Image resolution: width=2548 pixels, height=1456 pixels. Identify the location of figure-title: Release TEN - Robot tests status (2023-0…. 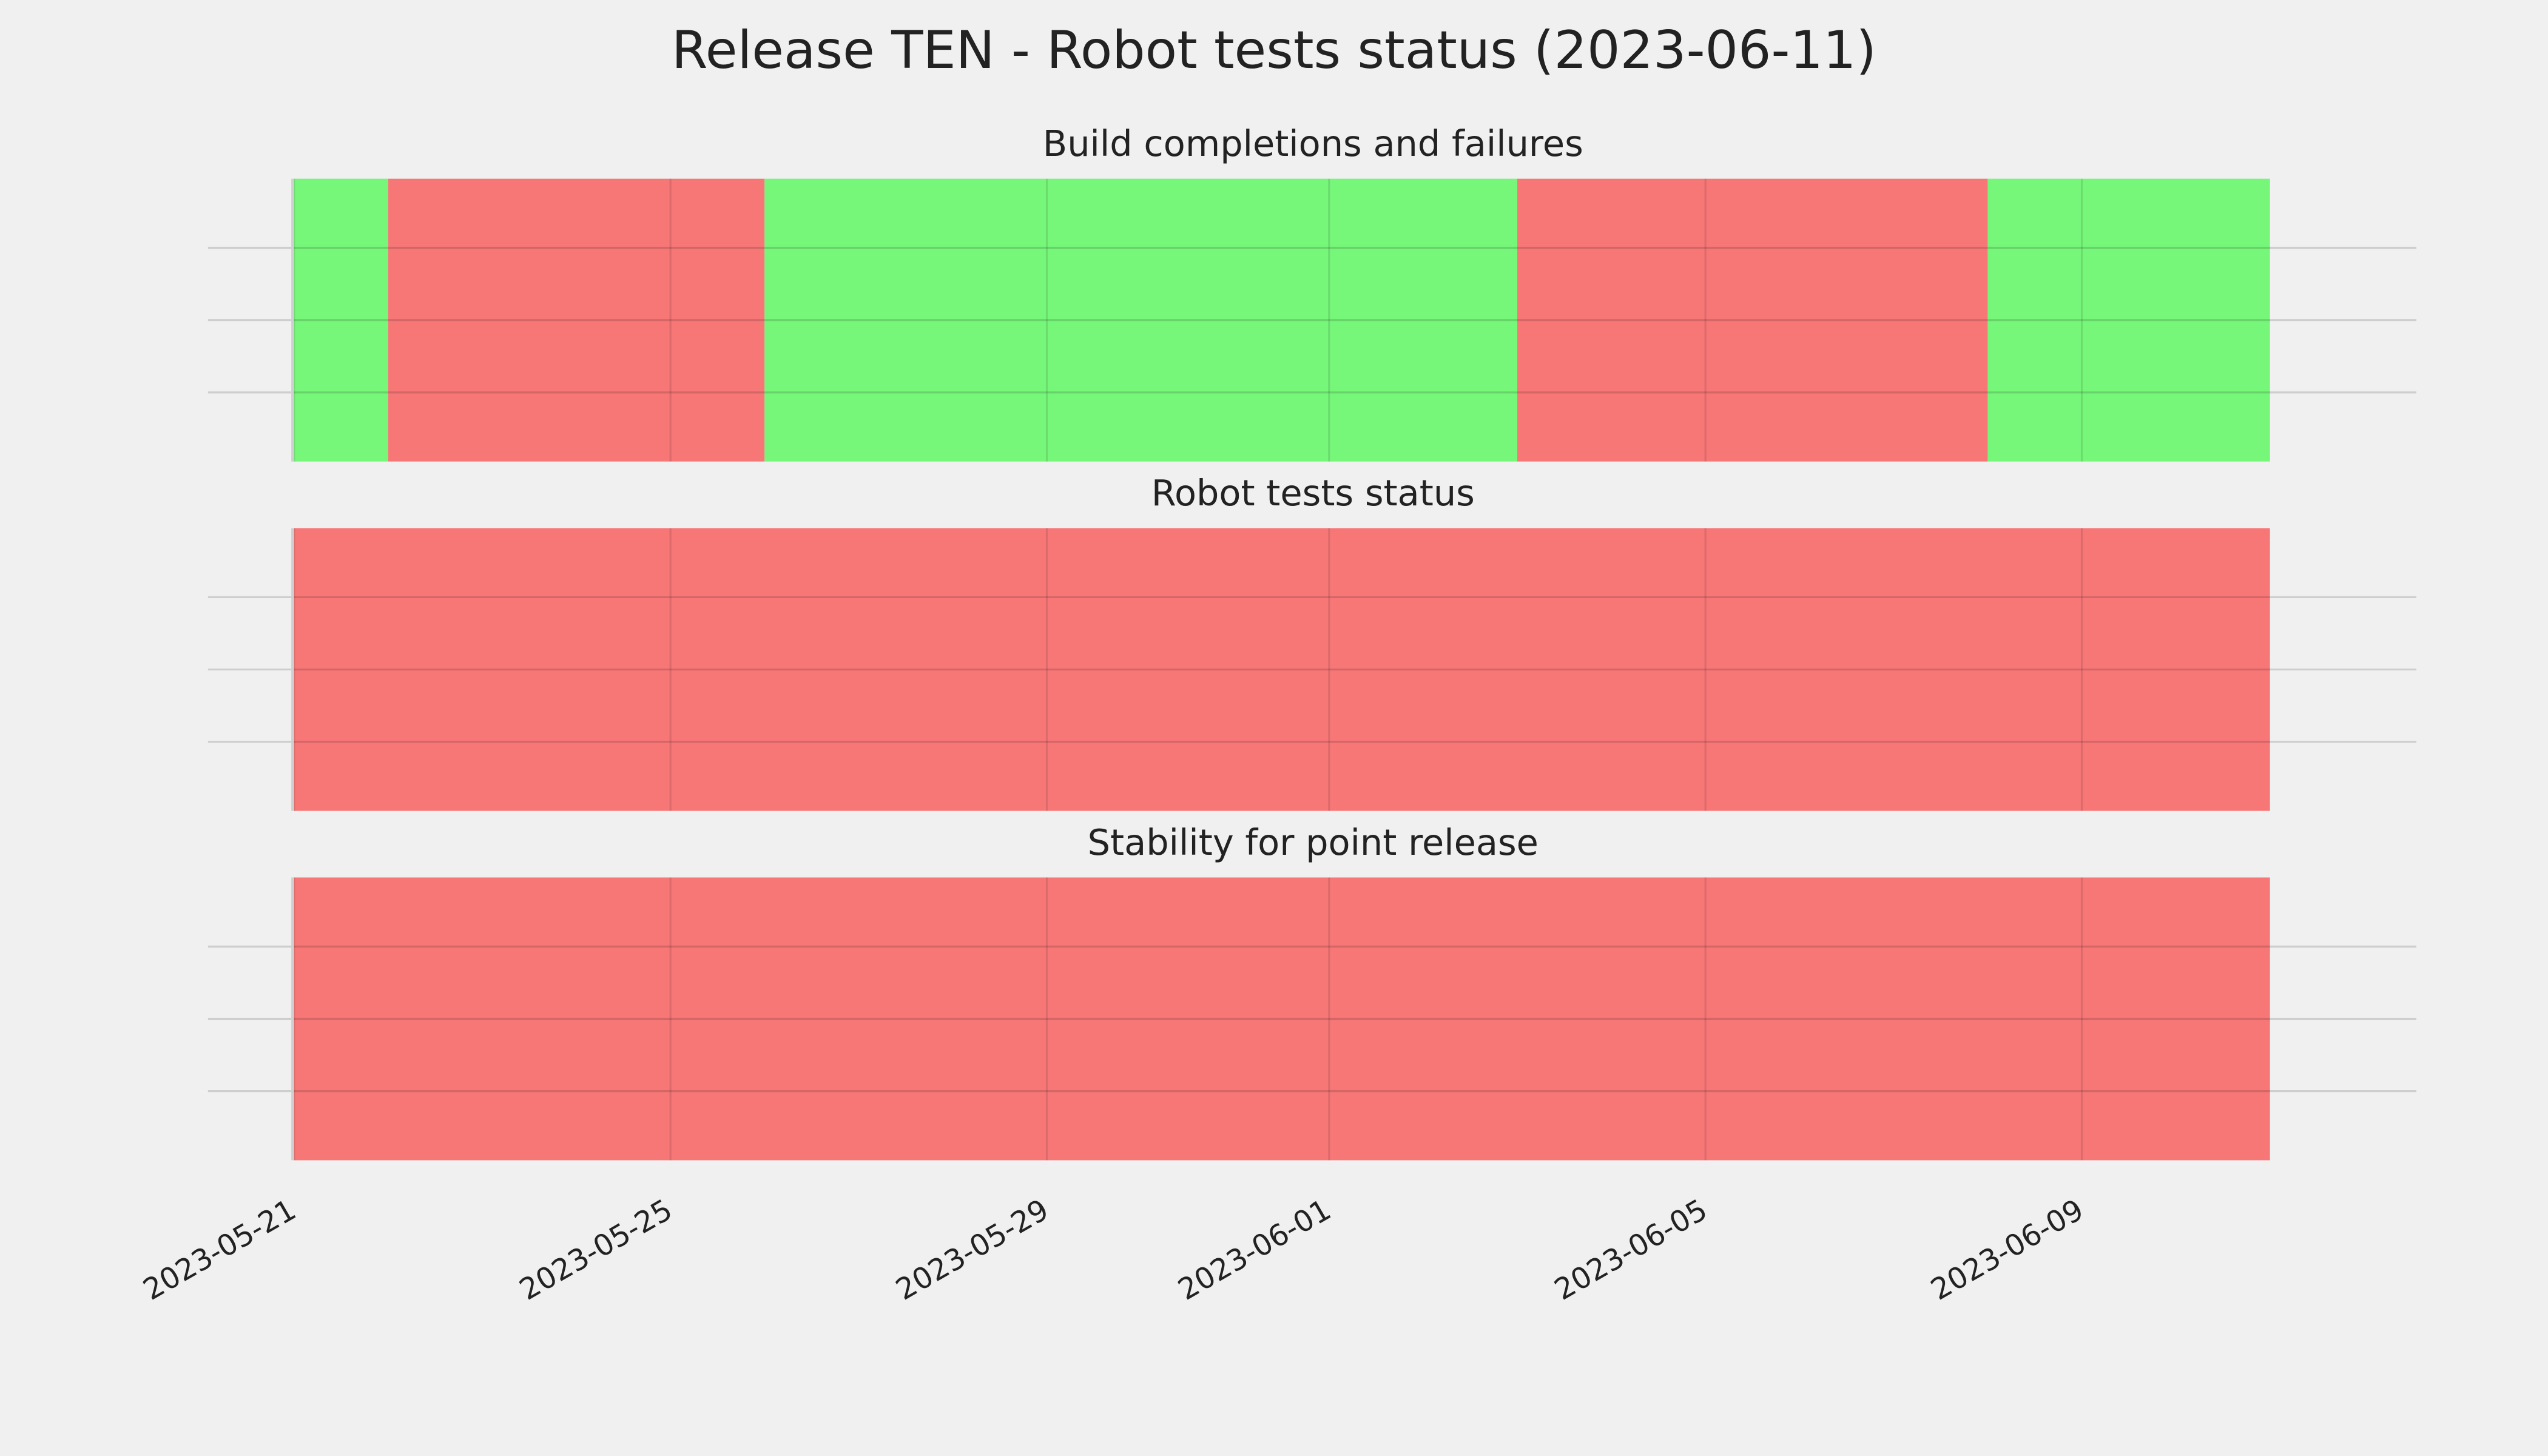
(1274, 50).